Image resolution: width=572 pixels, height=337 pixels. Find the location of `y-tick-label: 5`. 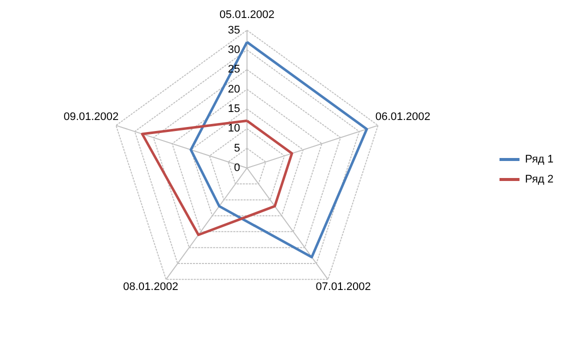

y-tick-label: 5 is located at coordinates (237, 148).